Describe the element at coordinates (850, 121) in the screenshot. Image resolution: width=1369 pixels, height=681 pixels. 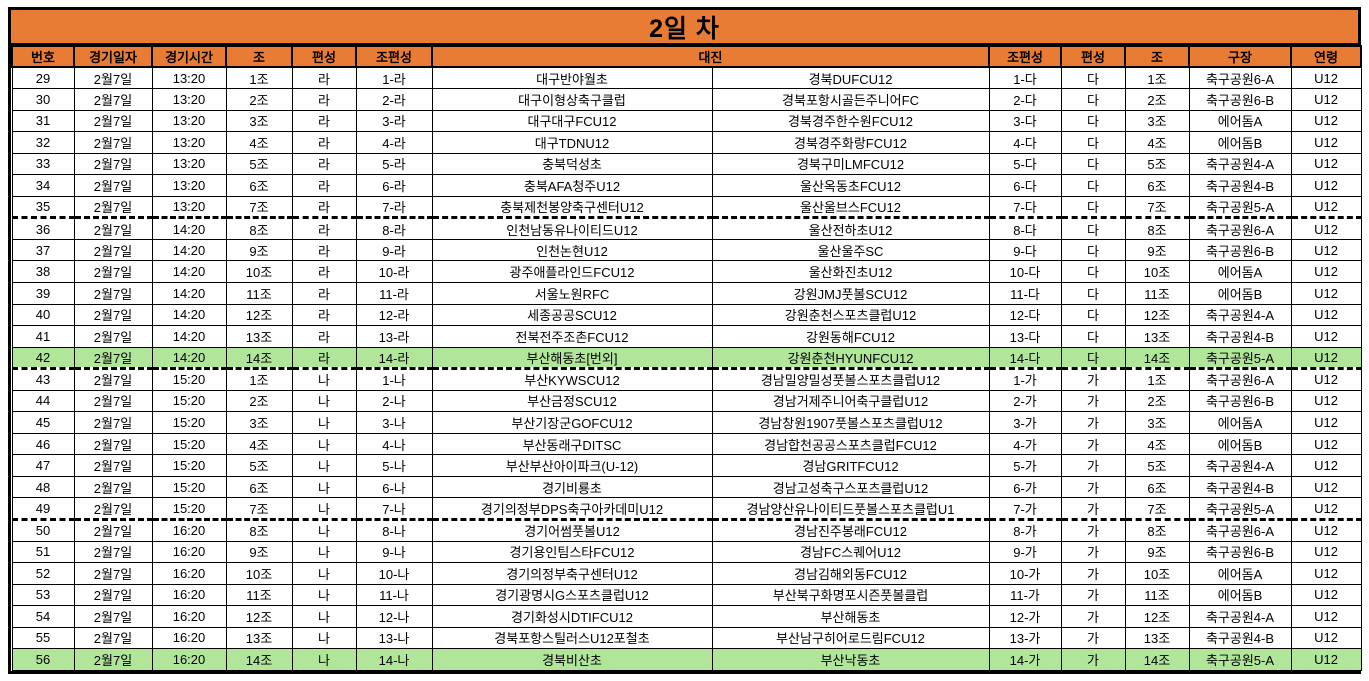
I see `away-team: 경북경주한수원FCU12` at that location.